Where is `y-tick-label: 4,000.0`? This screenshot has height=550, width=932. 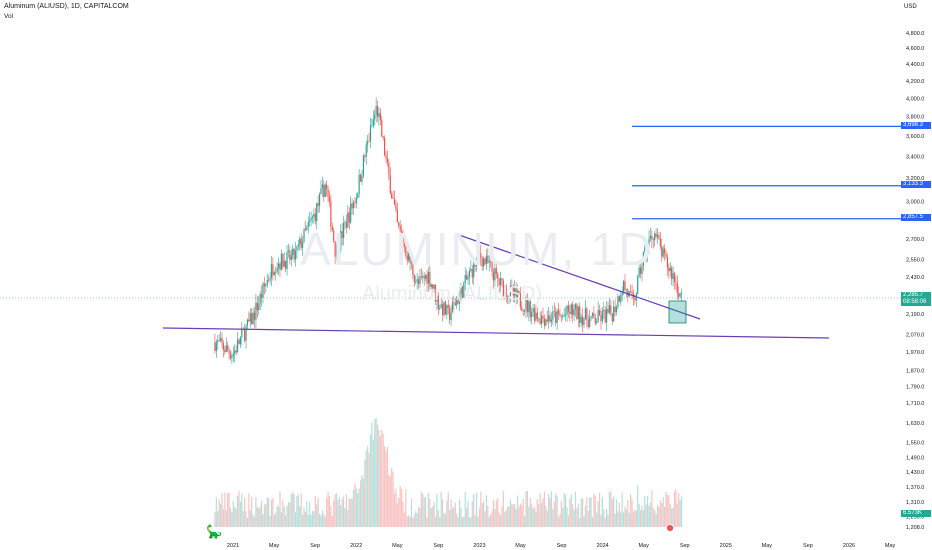
y-tick-label: 4,000.0 is located at coordinates (915, 99).